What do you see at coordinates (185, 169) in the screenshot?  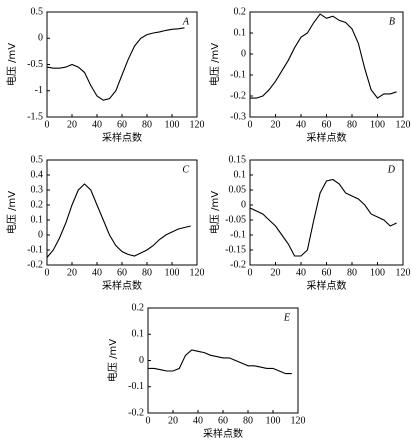 I see `panel-label: C` at bounding box center [185, 169].